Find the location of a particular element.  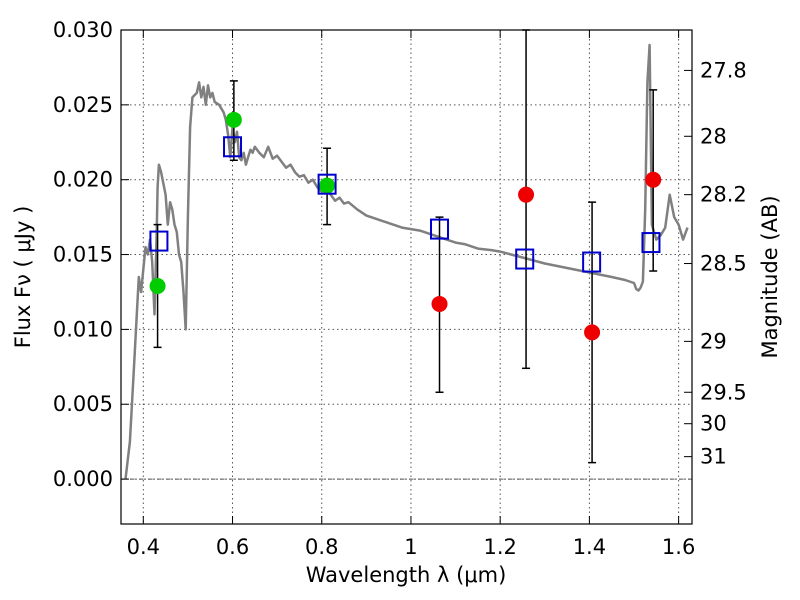

y-tick-label: 0.005 is located at coordinates (83, 404).